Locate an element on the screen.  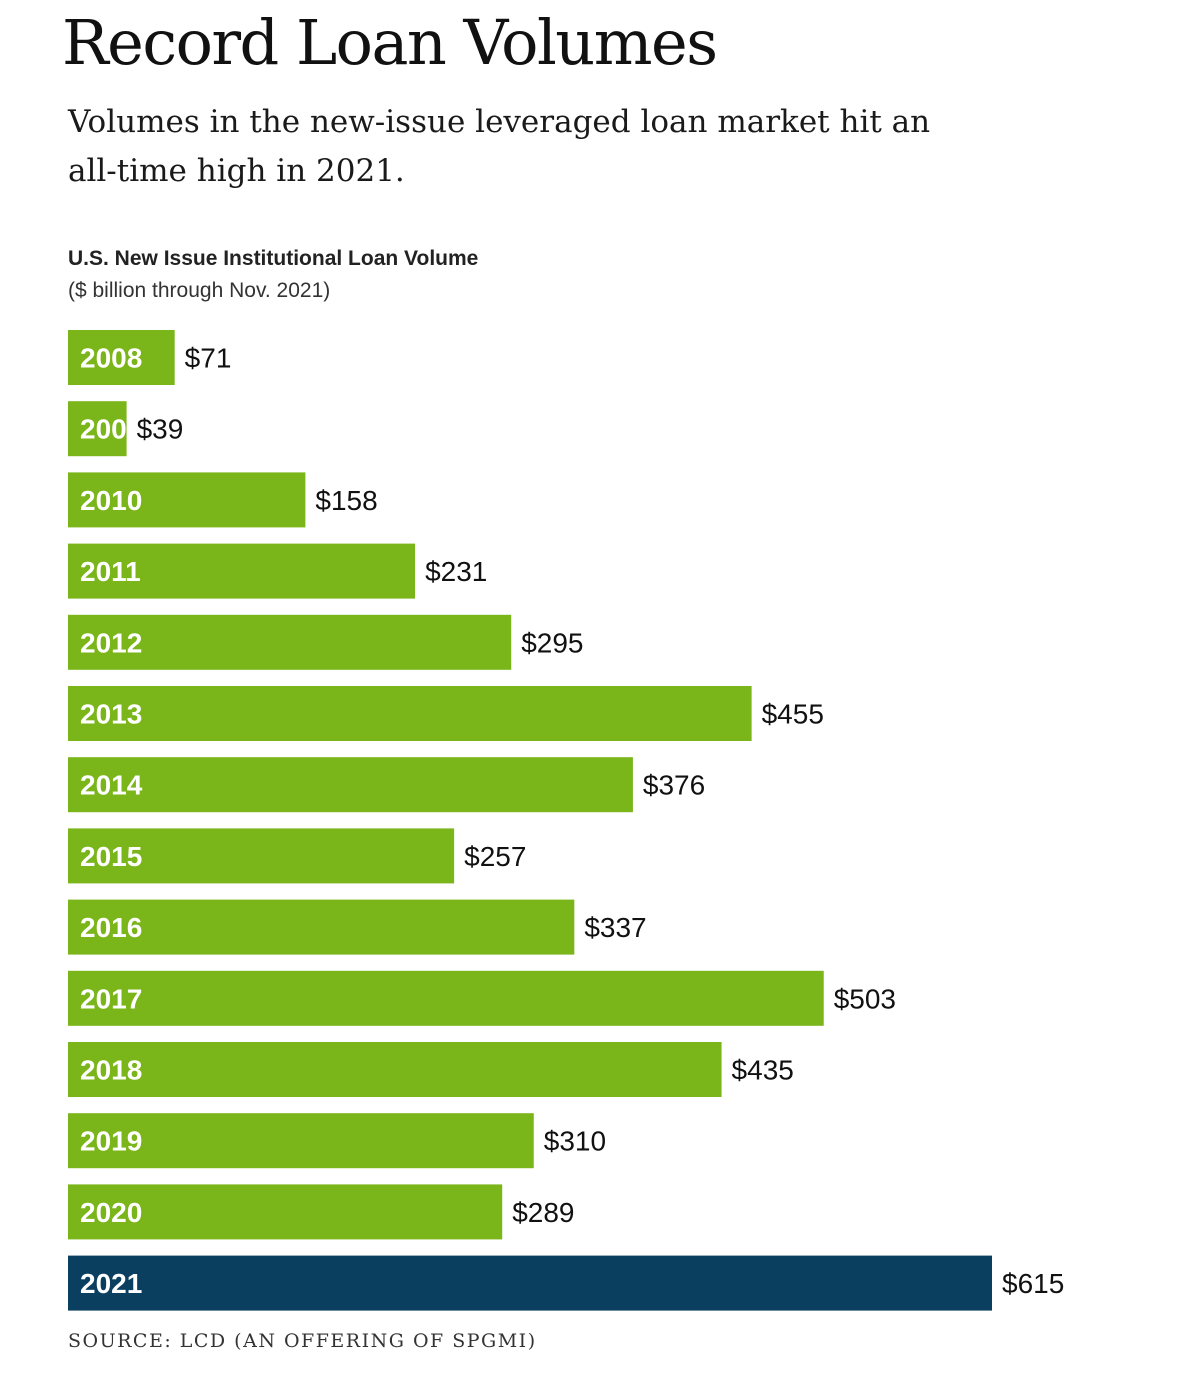
bar-category-label-2013: 2013 is located at coordinates (111, 714).